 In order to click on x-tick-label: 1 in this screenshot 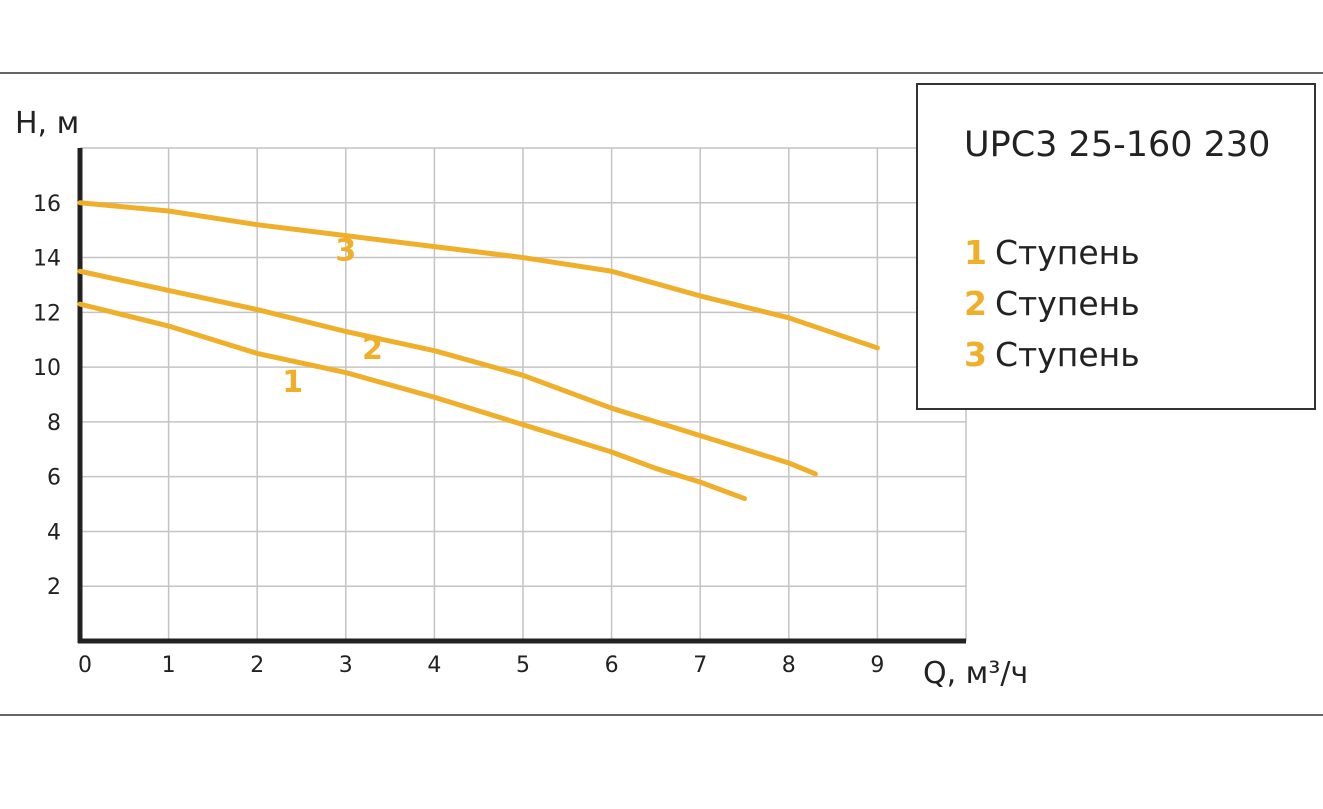, I will do `click(169, 665)`.